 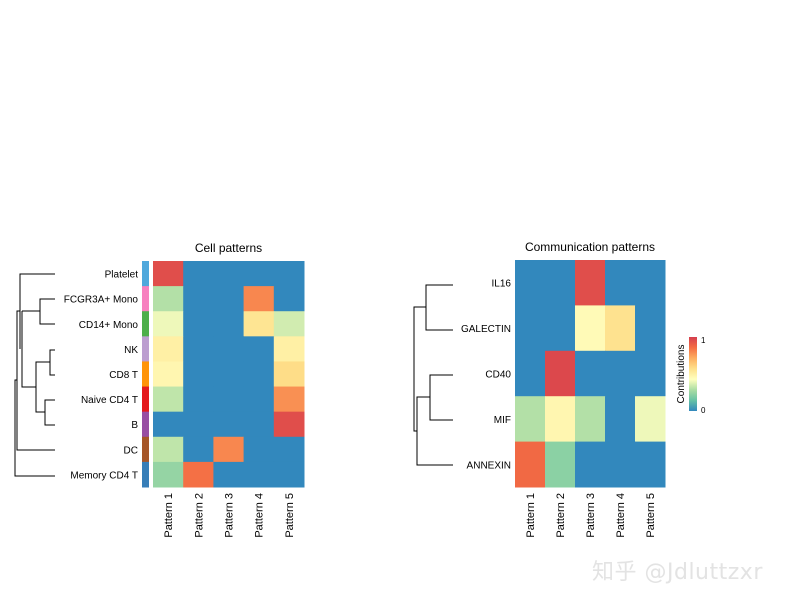 What do you see at coordinates (101, 300) in the screenshot?
I see `row-label: FCGR3A+ Mono` at bounding box center [101, 300].